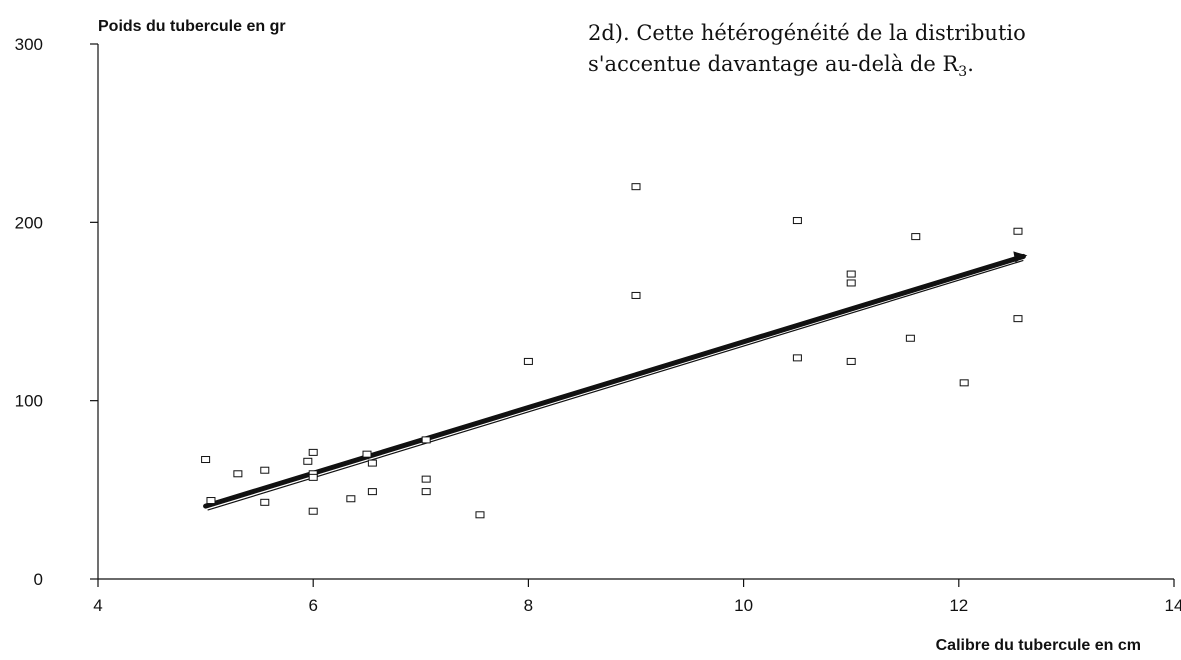 The height and width of the screenshot is (660, 1181). What do you see at coordinates (56, 312) in the screenshot?
I see `y-axis-ticks: 0 100 200 300` at bounding box center [56, 312].